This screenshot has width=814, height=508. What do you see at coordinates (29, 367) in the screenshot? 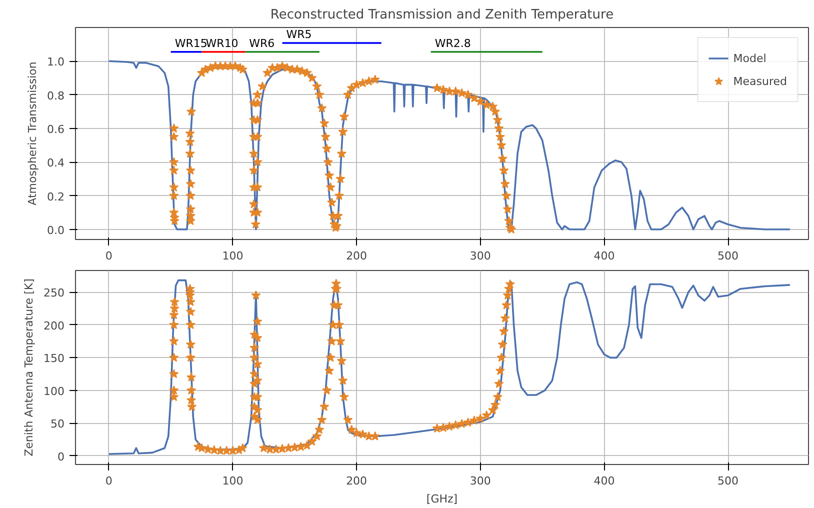
I see `y-axis-title: Zenith Antenna Temperature [K]` at bounding box center [29, 367].